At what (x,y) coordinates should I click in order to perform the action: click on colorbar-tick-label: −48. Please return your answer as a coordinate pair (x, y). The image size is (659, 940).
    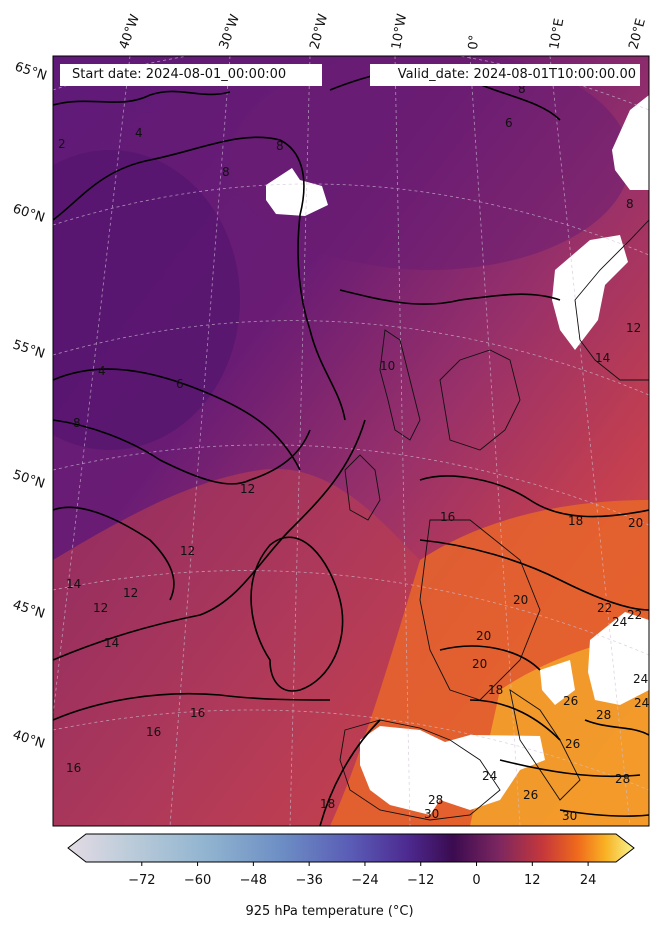
    Looking at the image, I should click on (253, 880).